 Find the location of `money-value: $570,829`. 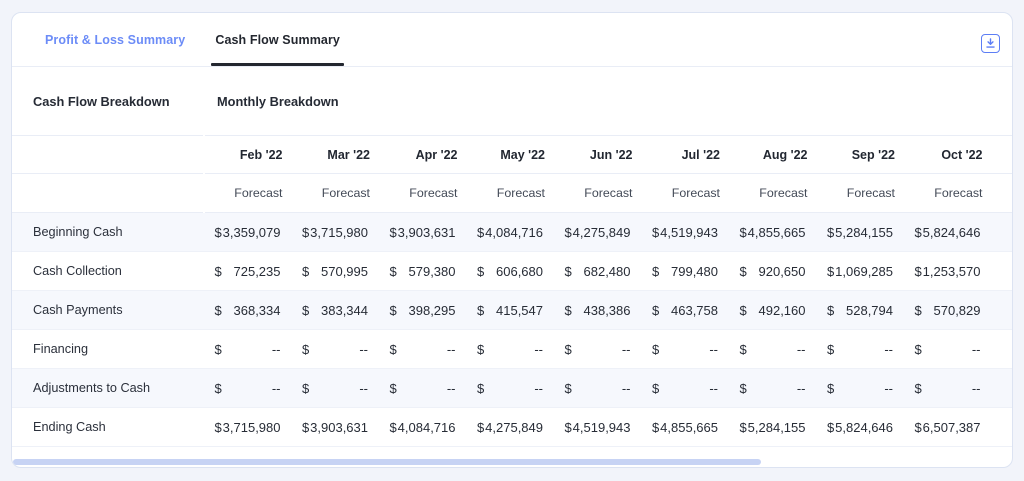

money-value: $570,829 is located at coordinates (948, 310).